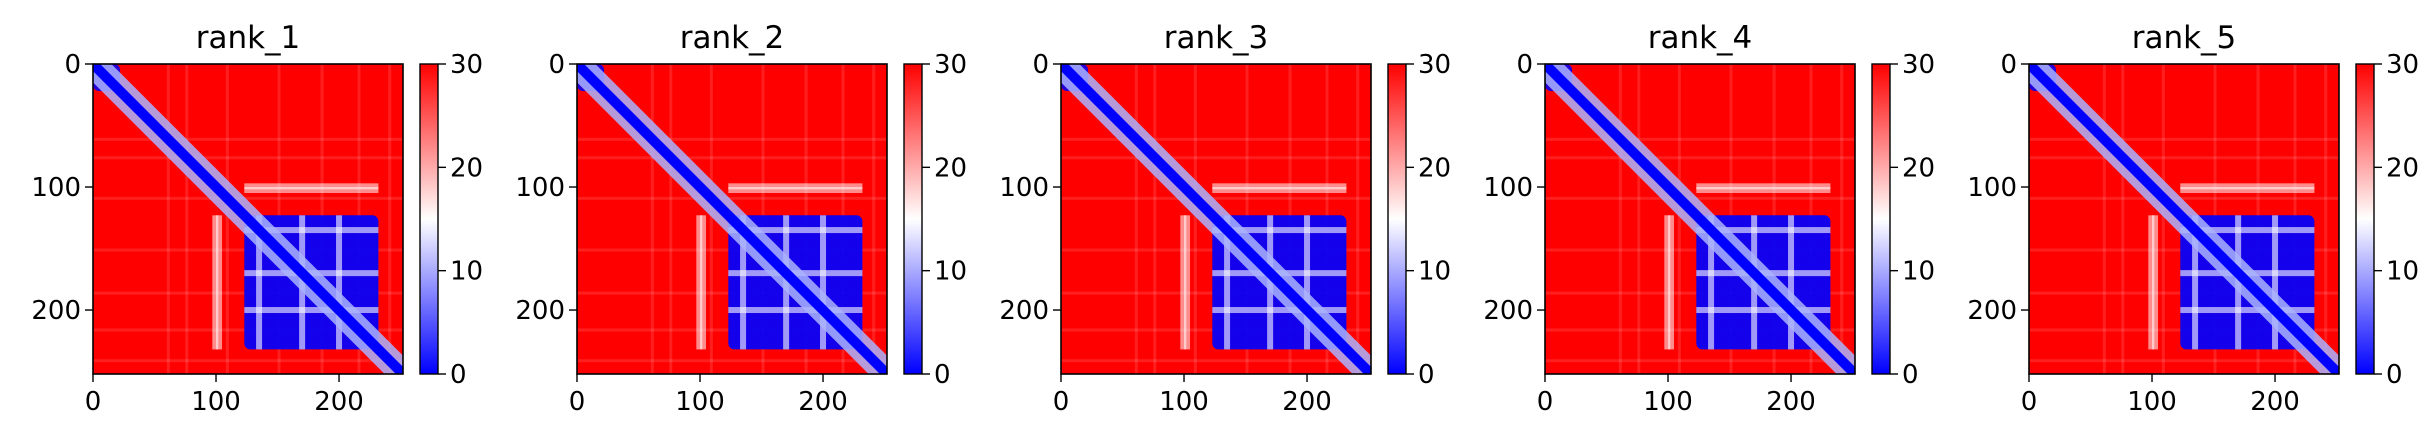  I want to click on chart-title: rank_4, so click(1700, 38).